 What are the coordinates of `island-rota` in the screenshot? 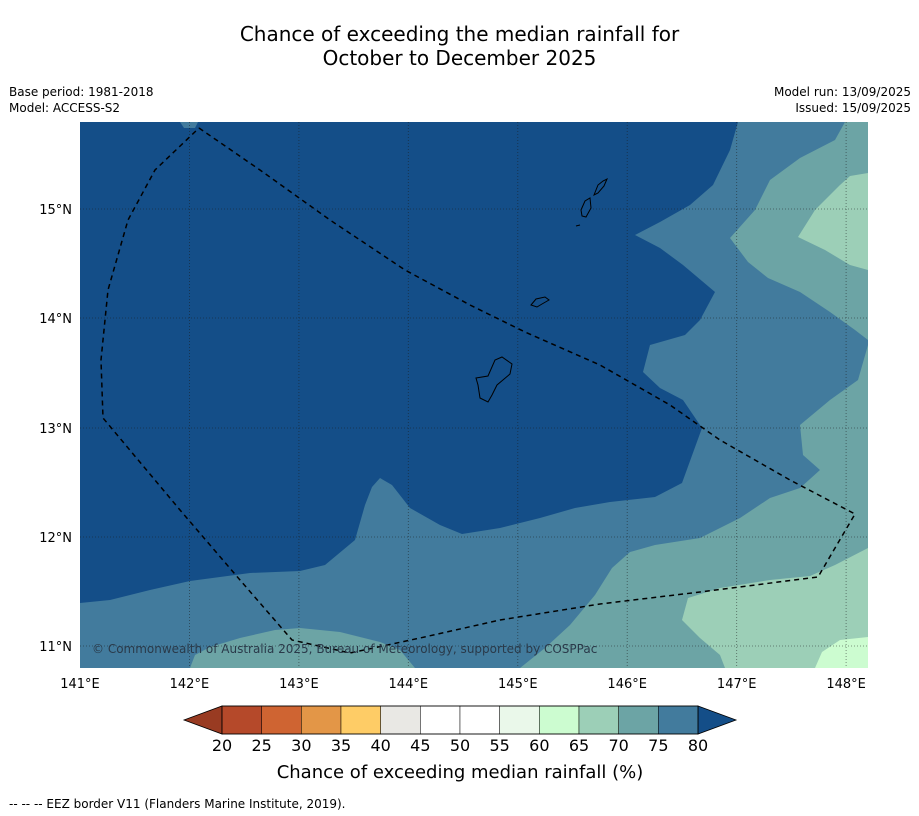 It's located at (540, 302).